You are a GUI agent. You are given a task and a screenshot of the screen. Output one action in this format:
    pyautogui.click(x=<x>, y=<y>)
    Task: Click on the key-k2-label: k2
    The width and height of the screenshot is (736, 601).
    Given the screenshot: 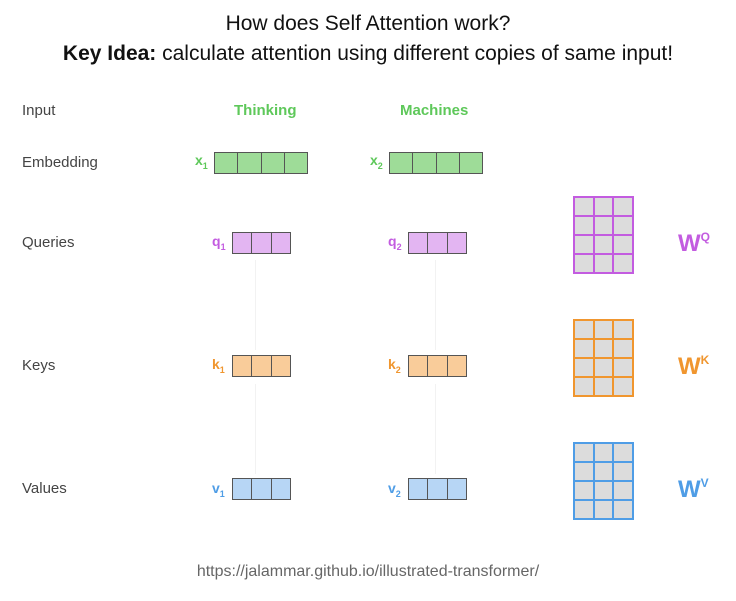 What is the action you would take?
    pyautogui.click(x=394, y=365)
    